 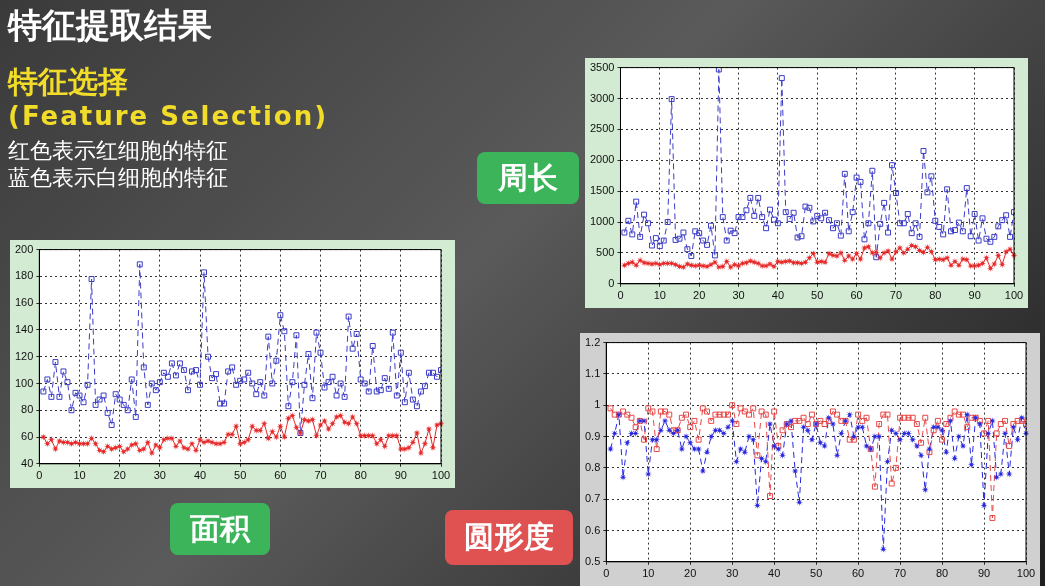 I want to click on y-tick-label: 140, so click(x=24, y=328).